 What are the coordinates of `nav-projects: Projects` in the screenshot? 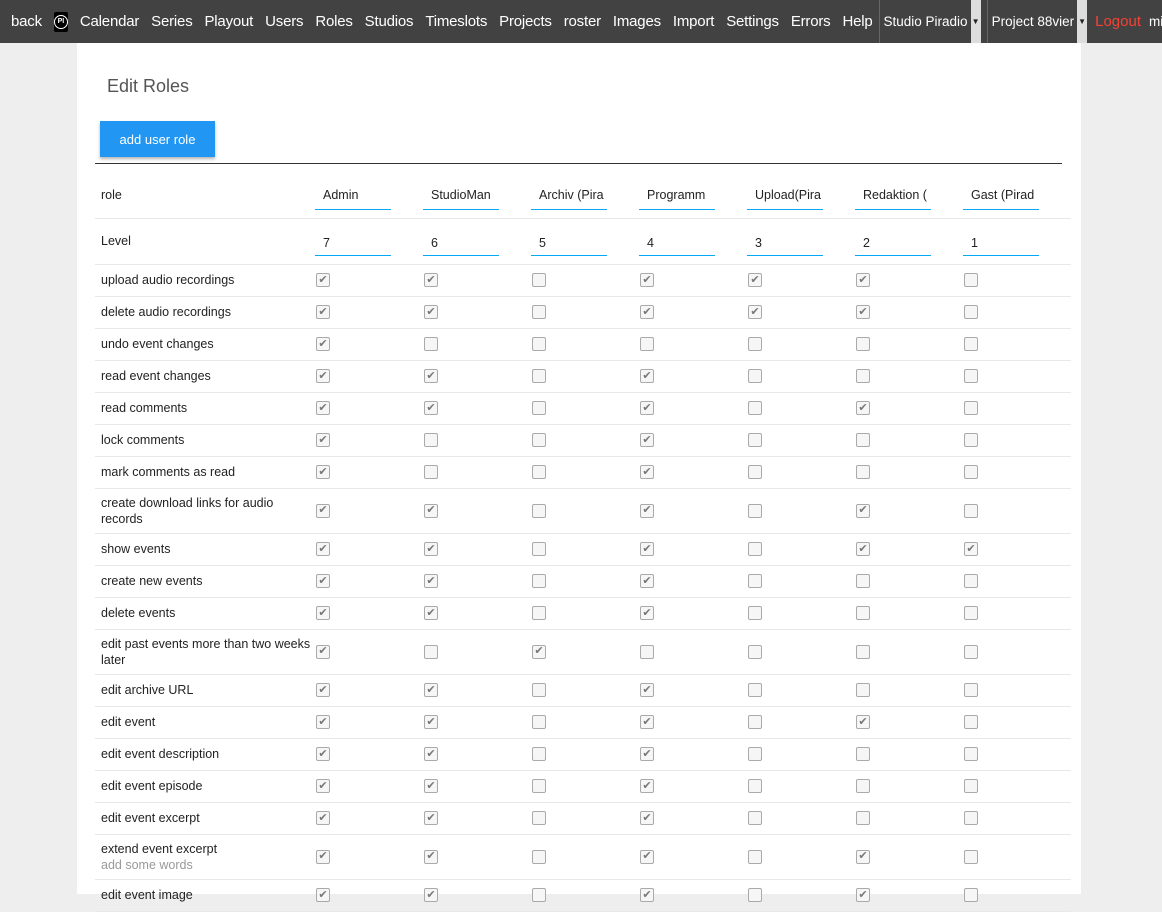 It's located at (525, 21).